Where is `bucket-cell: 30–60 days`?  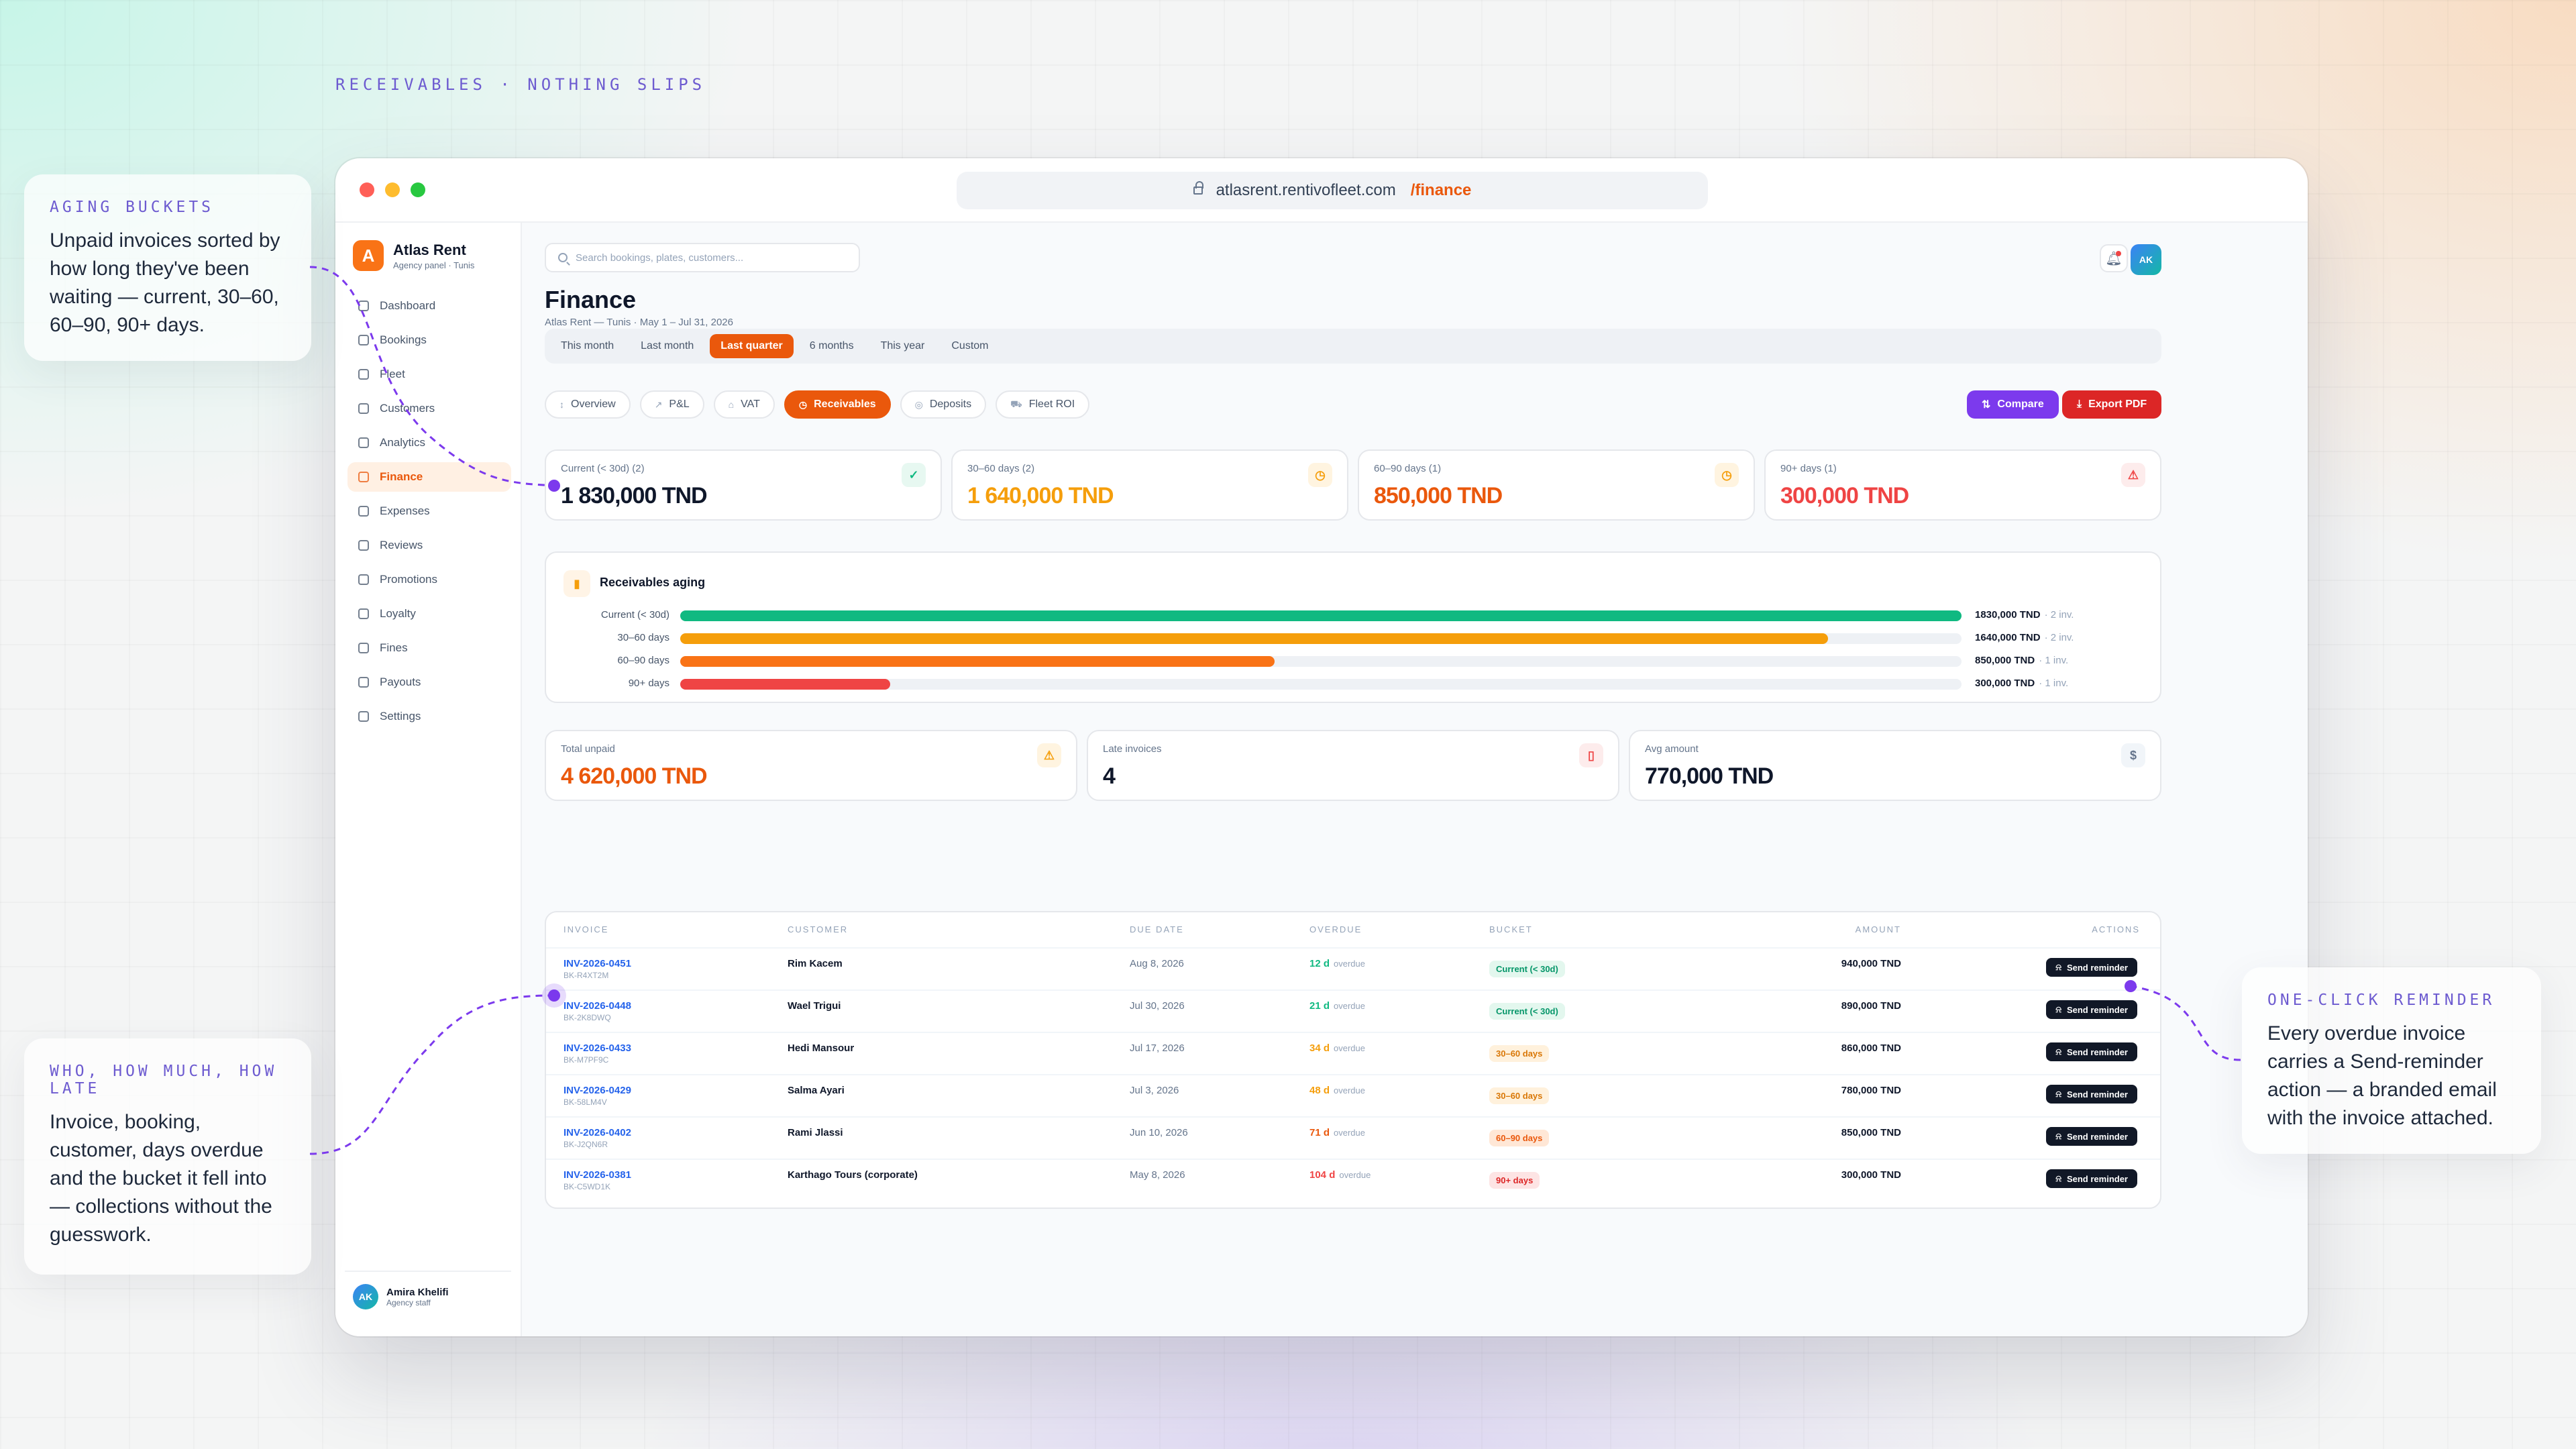
bucket-cell: 30–60 days is located at coordinates (1519, 1053).